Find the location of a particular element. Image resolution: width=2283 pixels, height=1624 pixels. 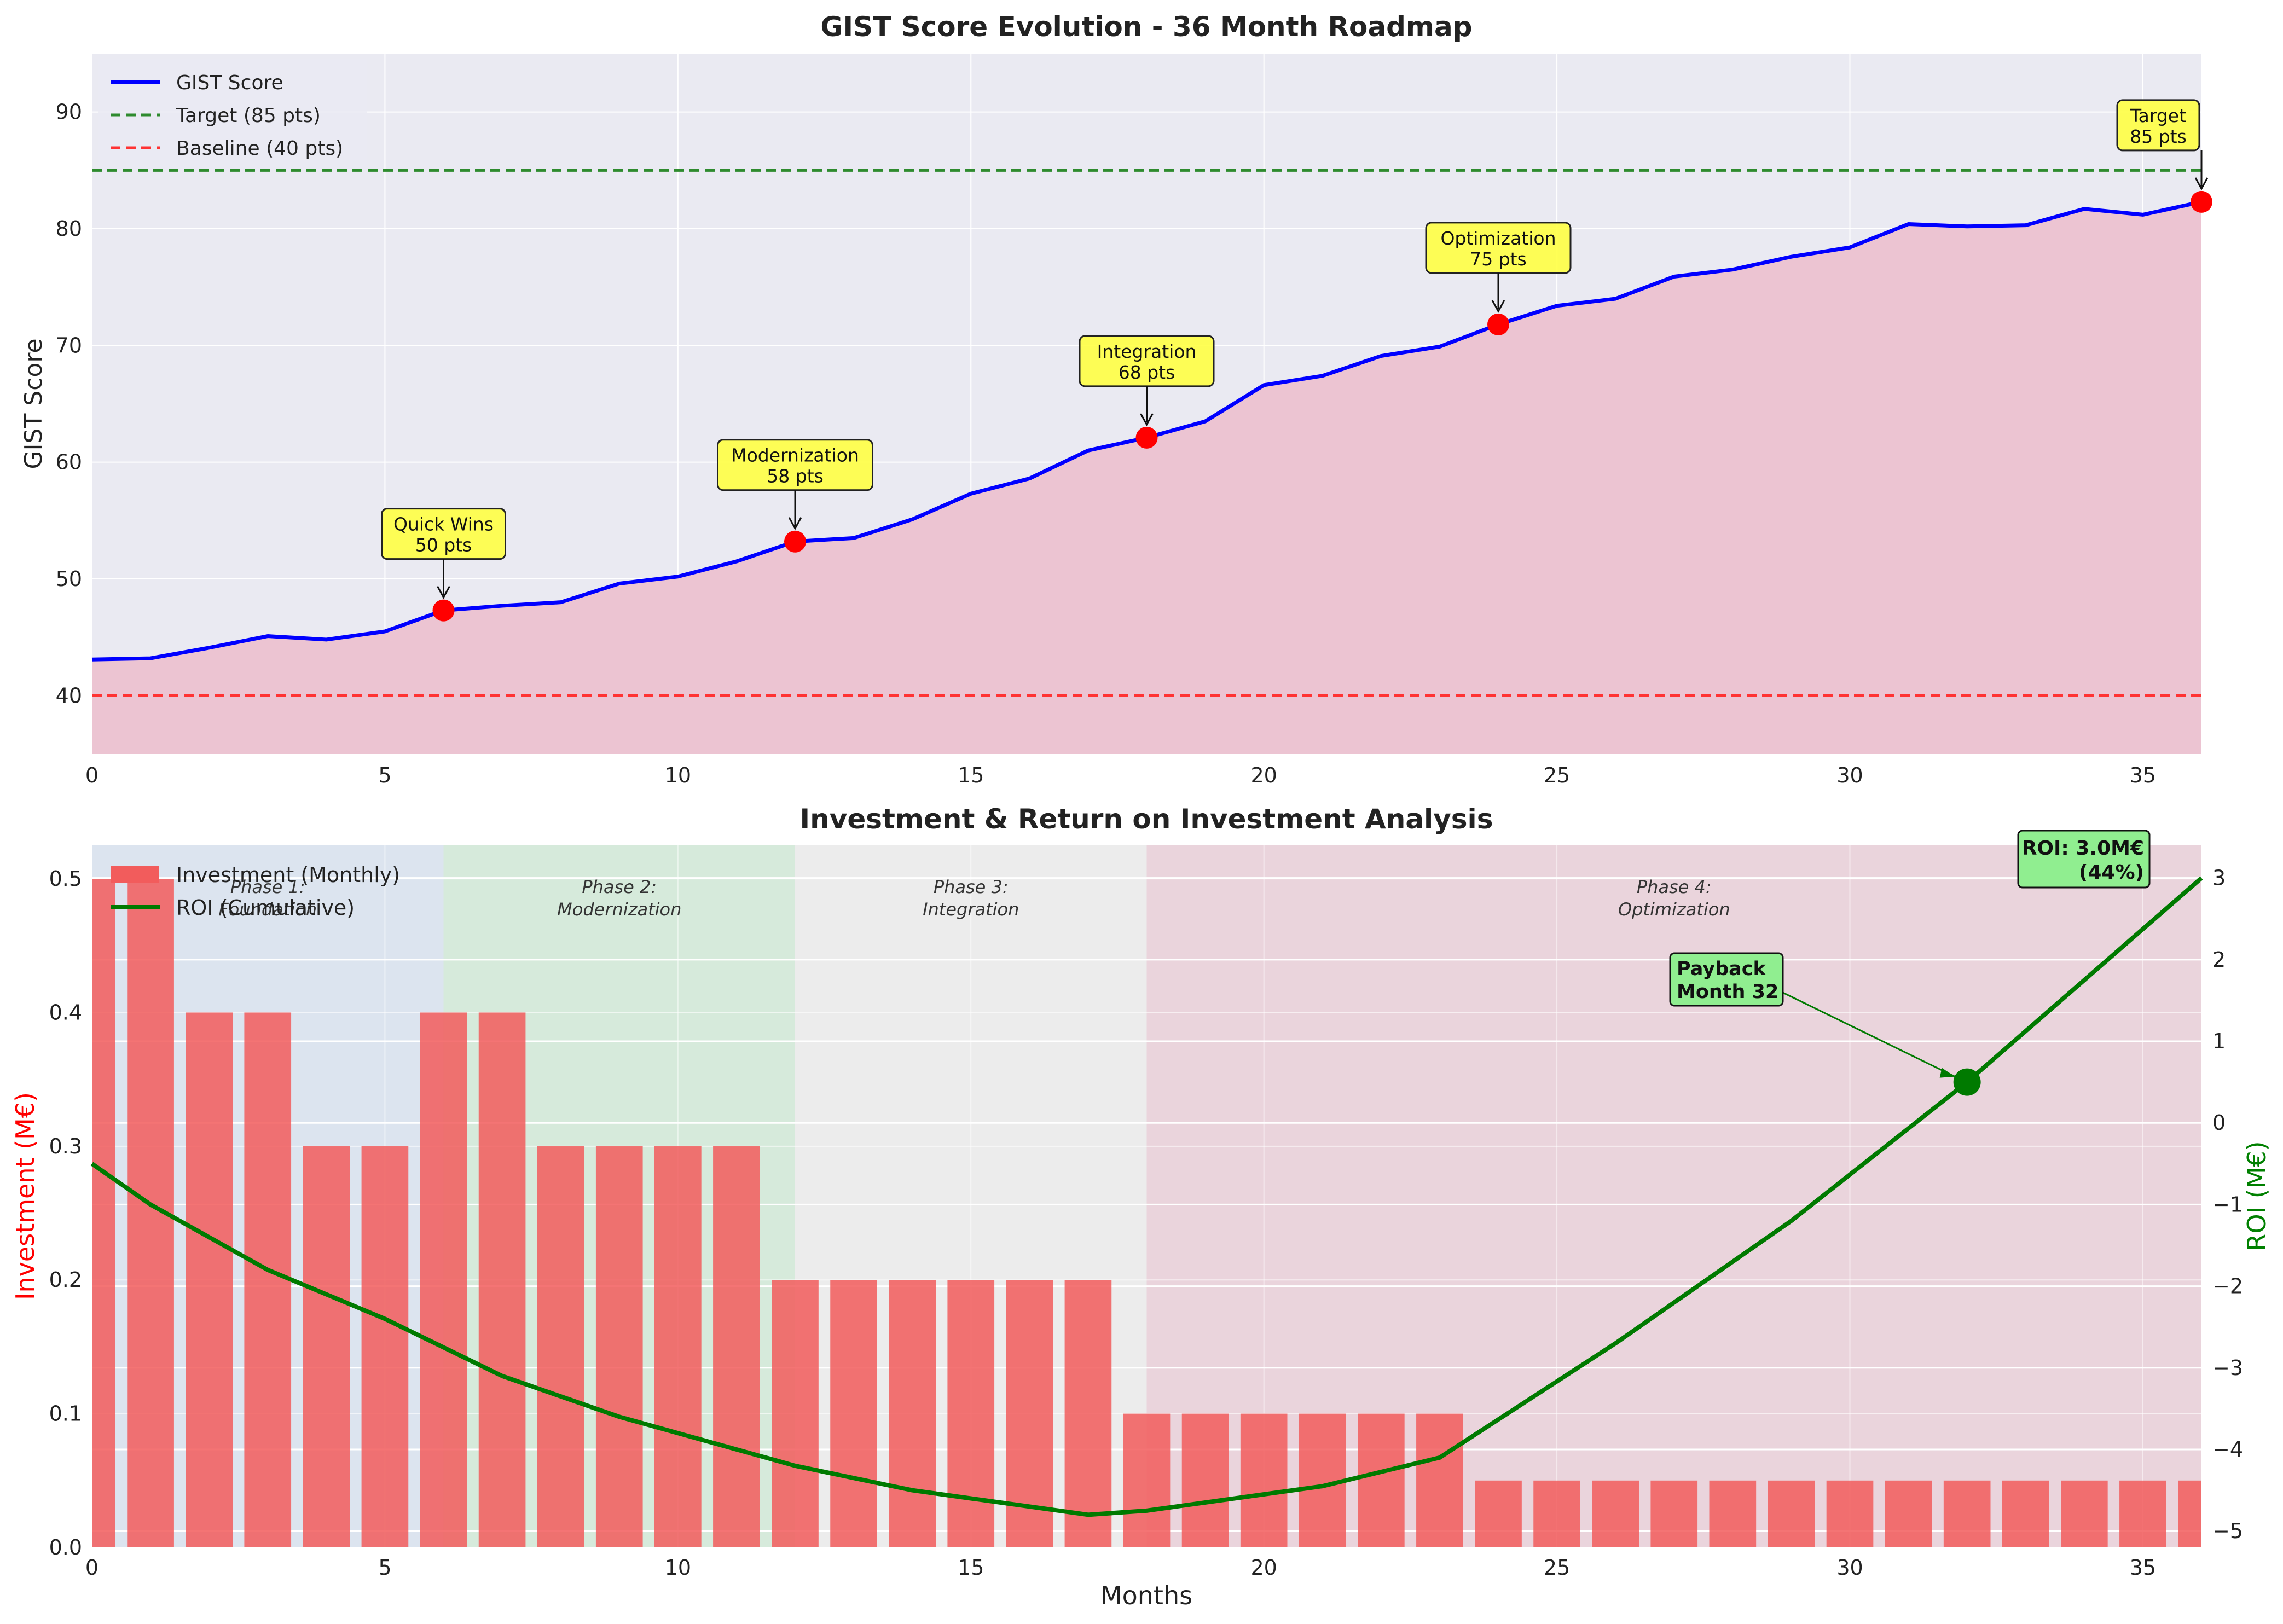

milestone-value: 68 pts is located at coordinates (1147, 372).